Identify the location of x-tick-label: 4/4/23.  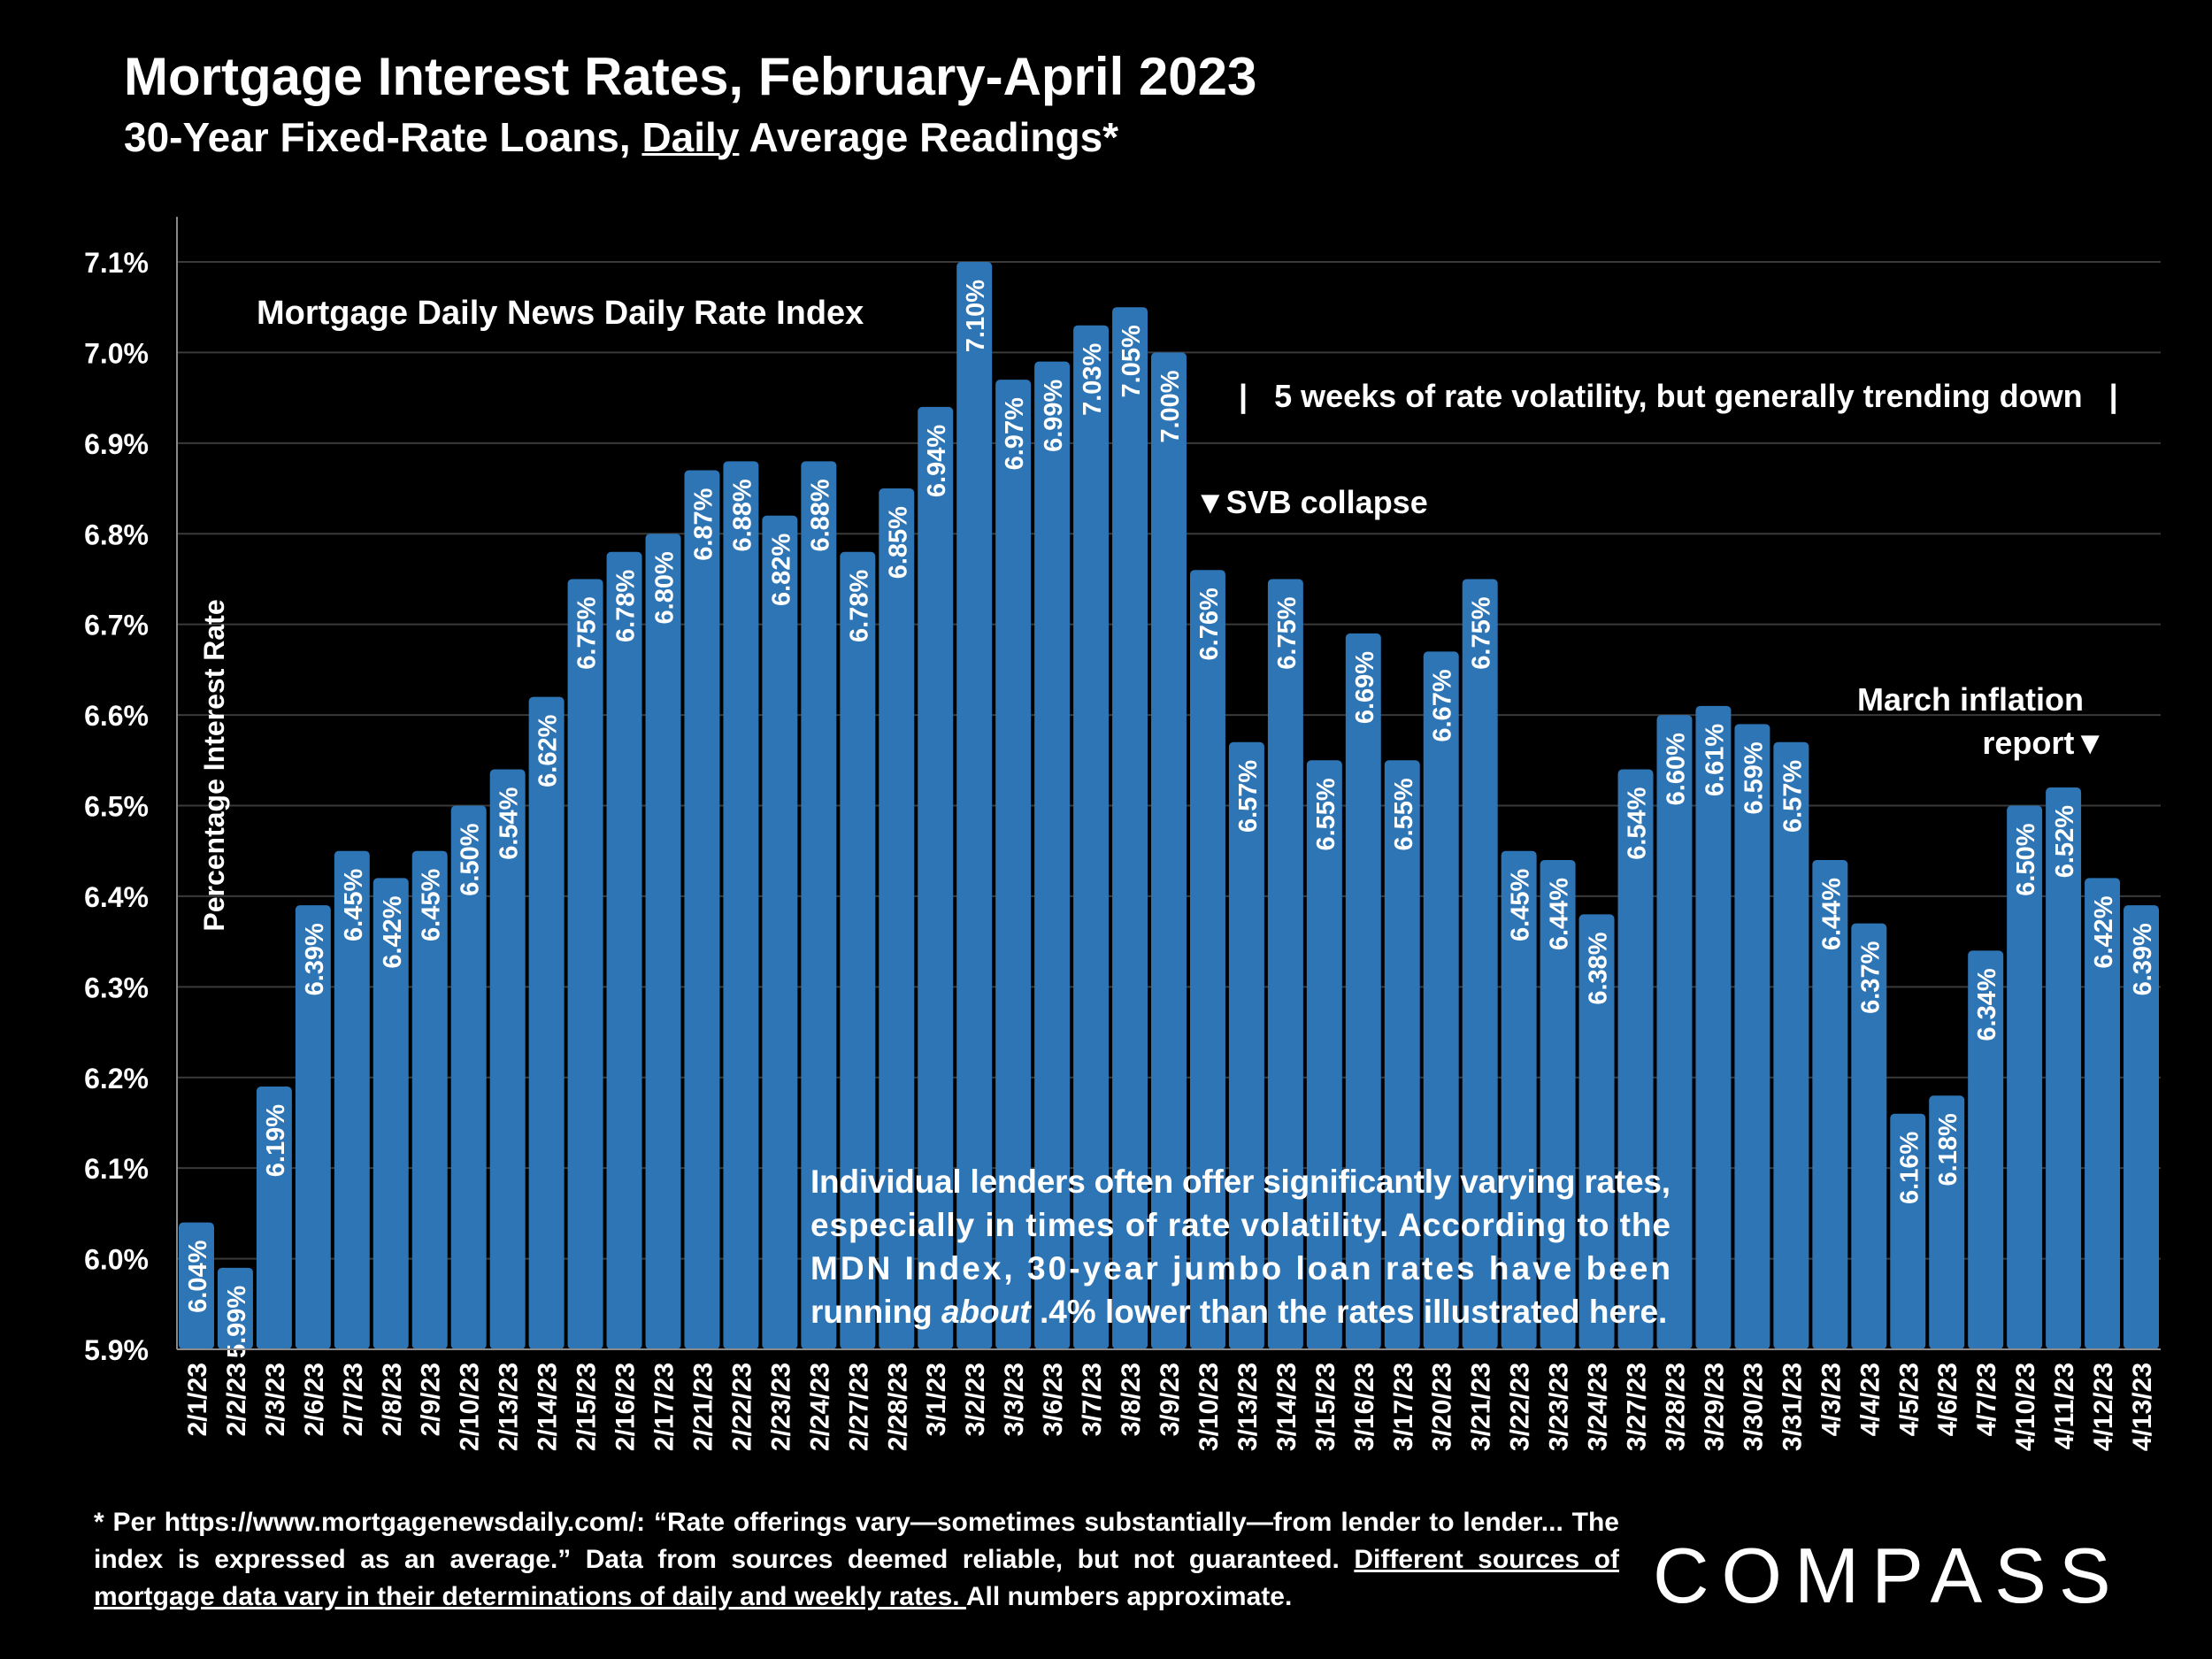
(1870, 1399).